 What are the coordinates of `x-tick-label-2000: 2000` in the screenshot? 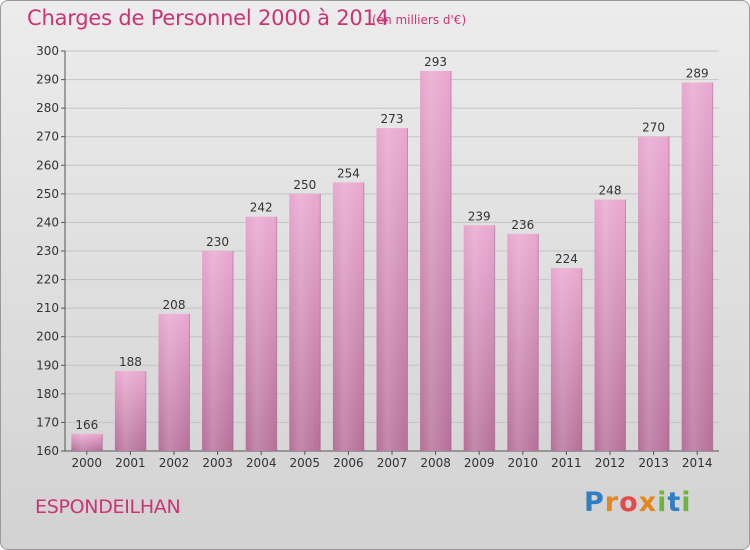 It's located at (87, 463).